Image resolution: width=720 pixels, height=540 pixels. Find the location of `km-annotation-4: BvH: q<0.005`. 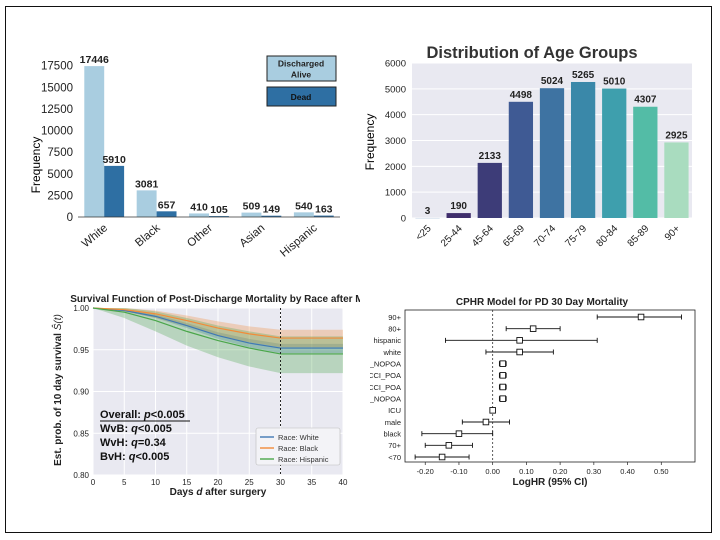

km-annotation-4: BvH: q<0.005 is located at coordinates (134, 457).